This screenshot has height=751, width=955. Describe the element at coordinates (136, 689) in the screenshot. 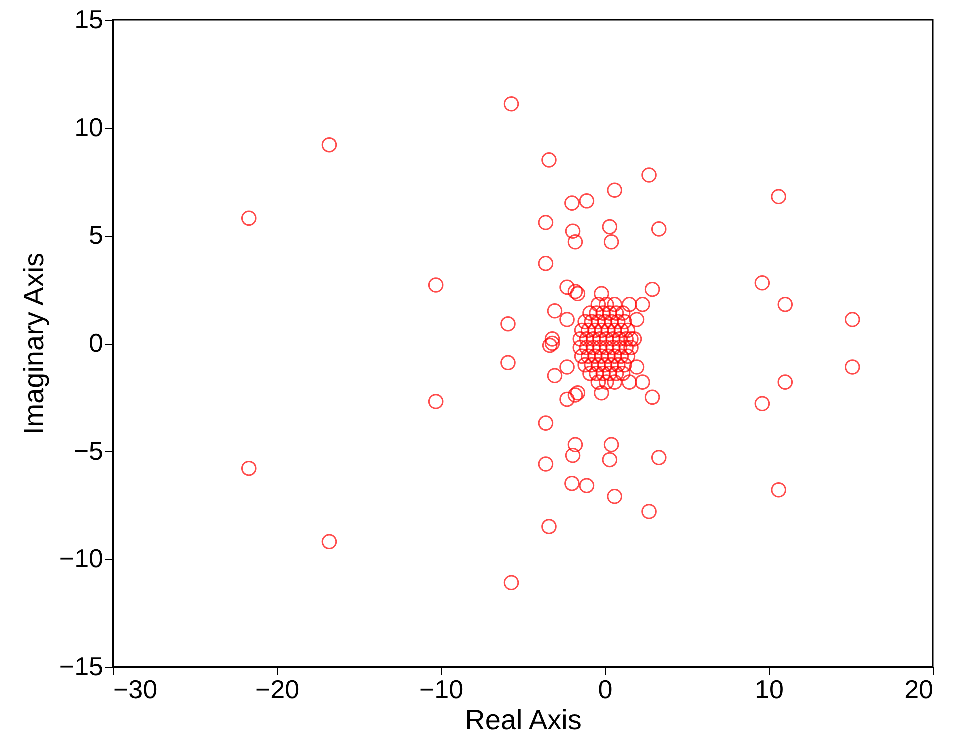

I see `x-tick-label: −30` at that location.